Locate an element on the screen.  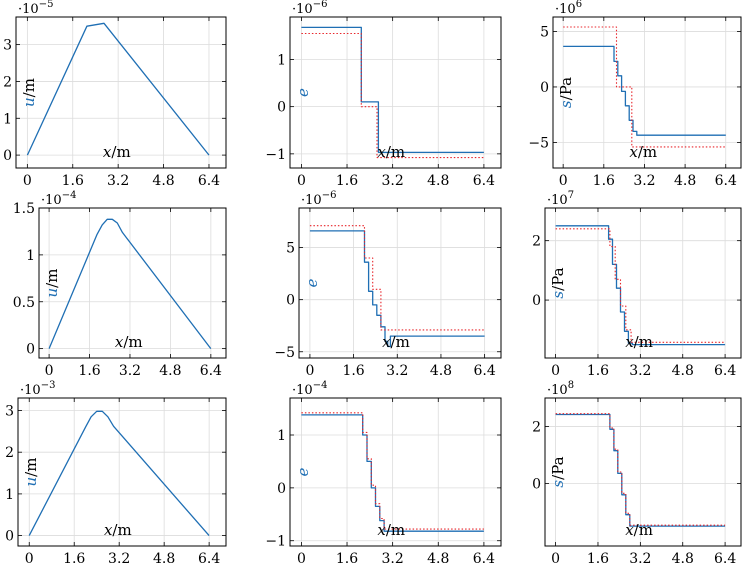
chart-panel-9: 0 1.6 3.2 4.8 6.4 0 2 ·108 x/m s/Pa is located at coordinates (637, 473).